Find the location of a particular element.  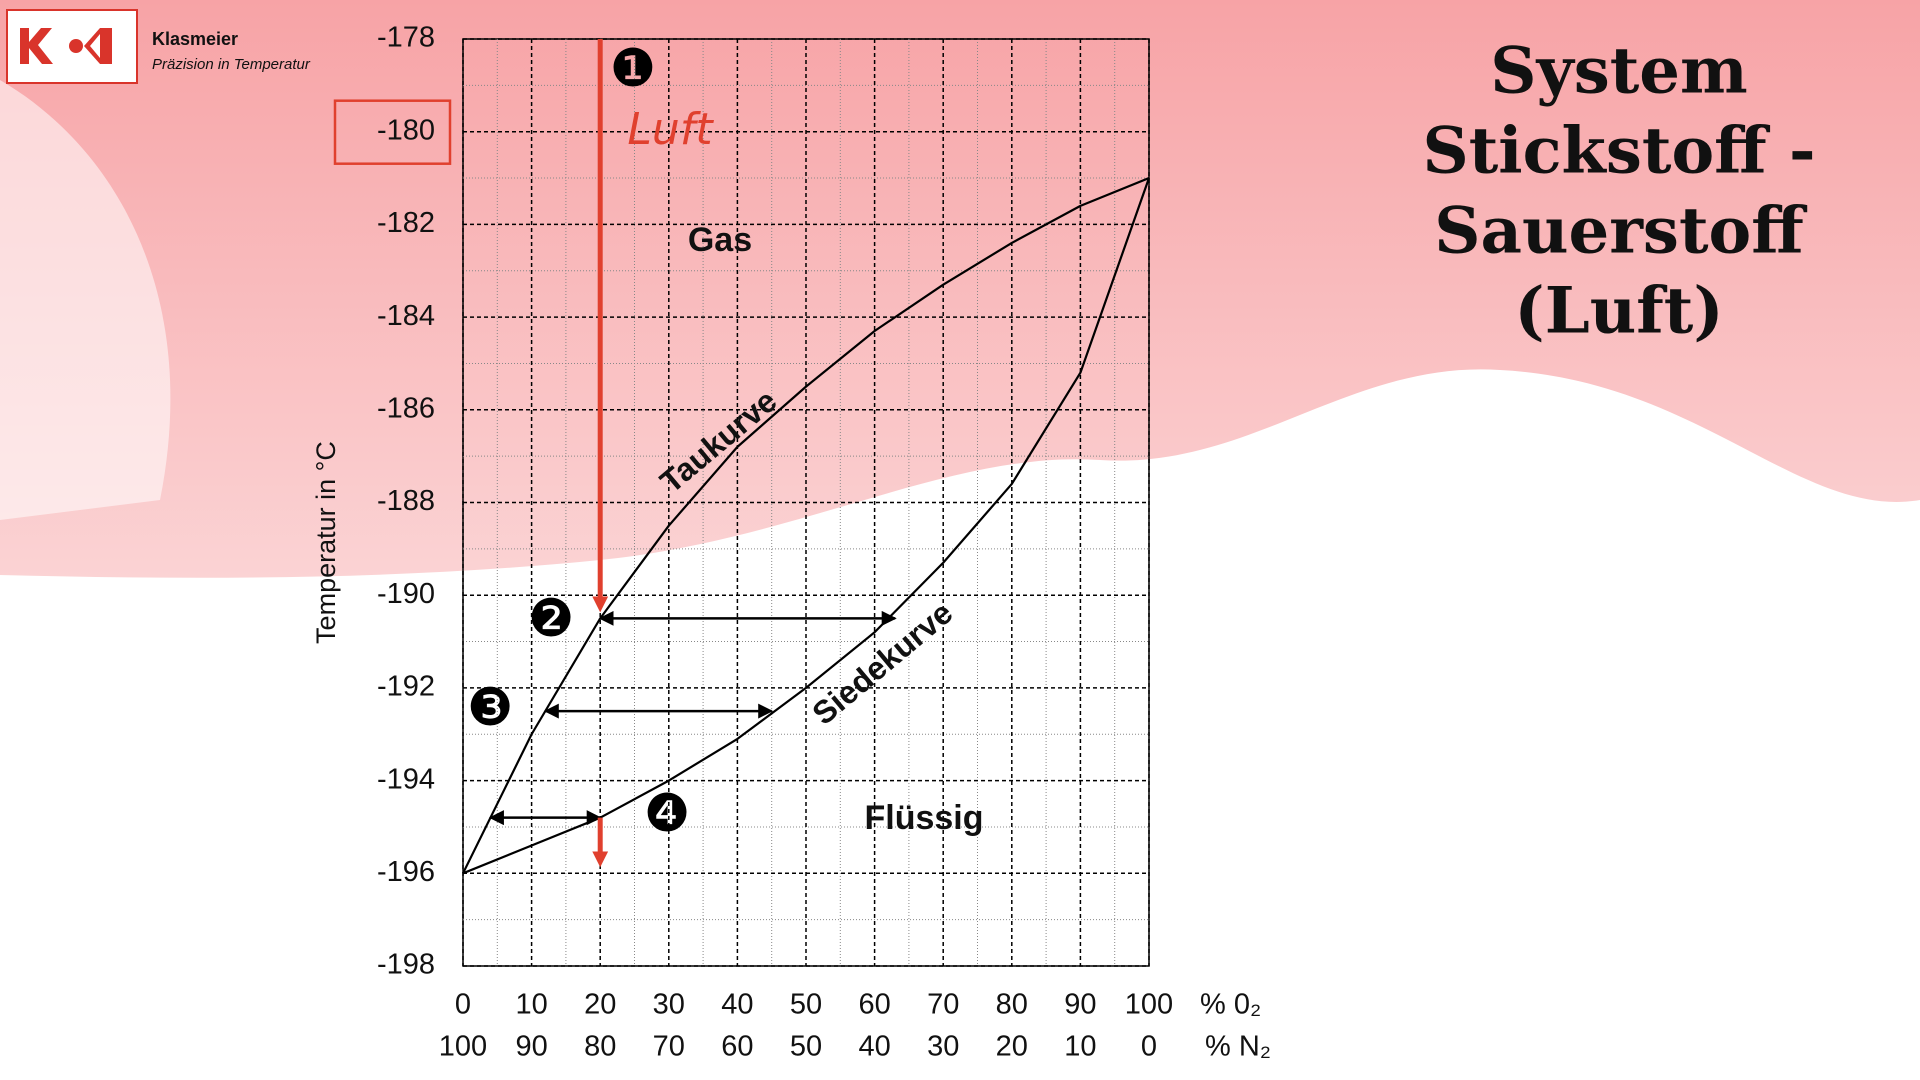

title-line: System is located at coordinates (1618, 71).